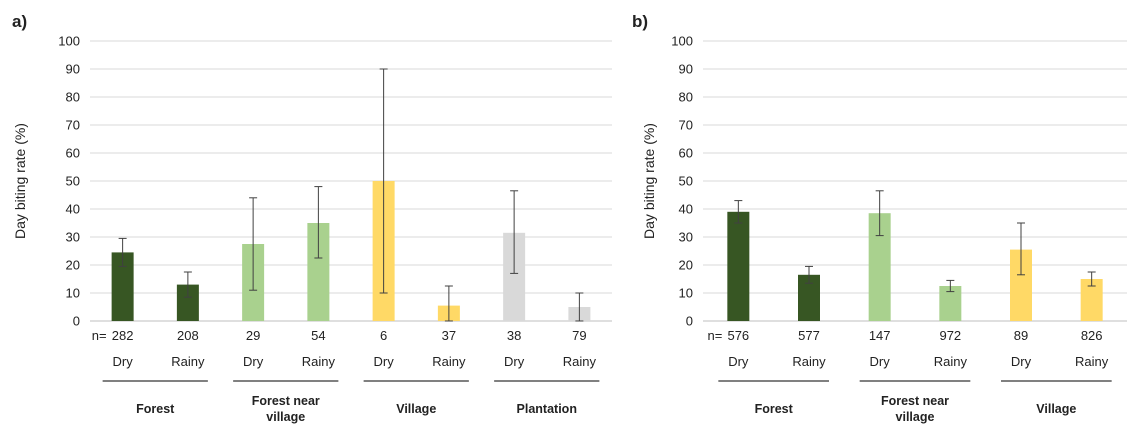  I want to click on n-label: 89, so click(1021, 335).